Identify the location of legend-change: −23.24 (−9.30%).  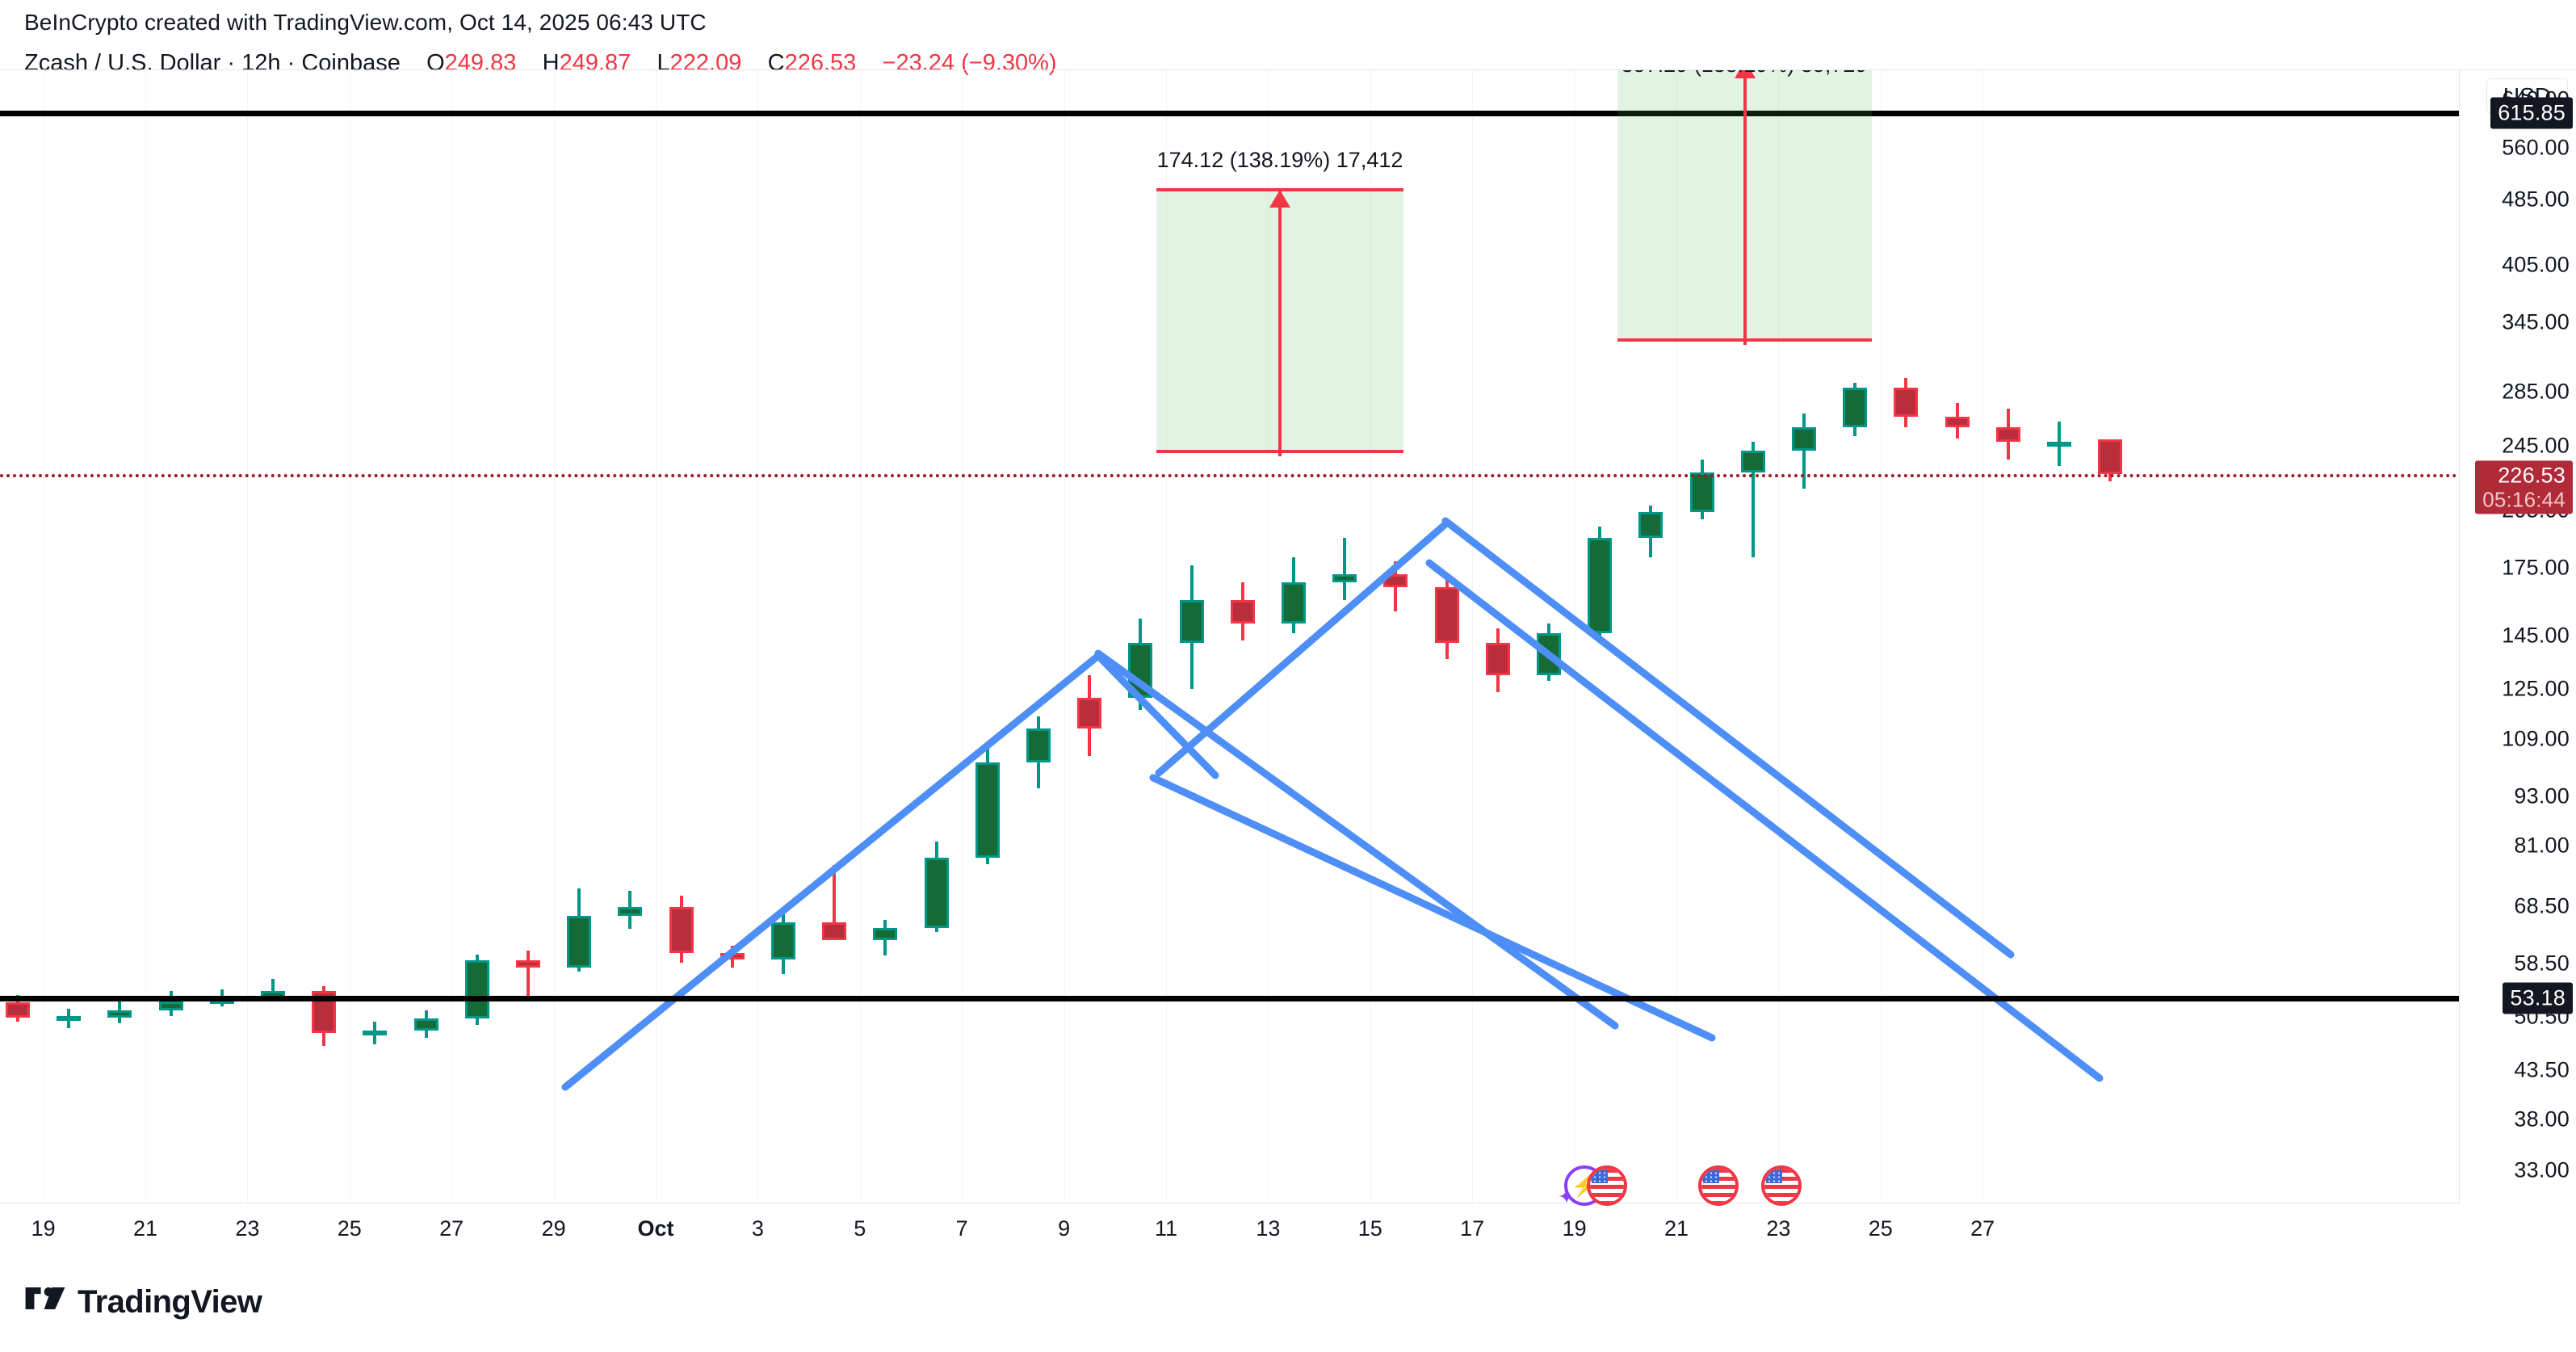
(969, 63).